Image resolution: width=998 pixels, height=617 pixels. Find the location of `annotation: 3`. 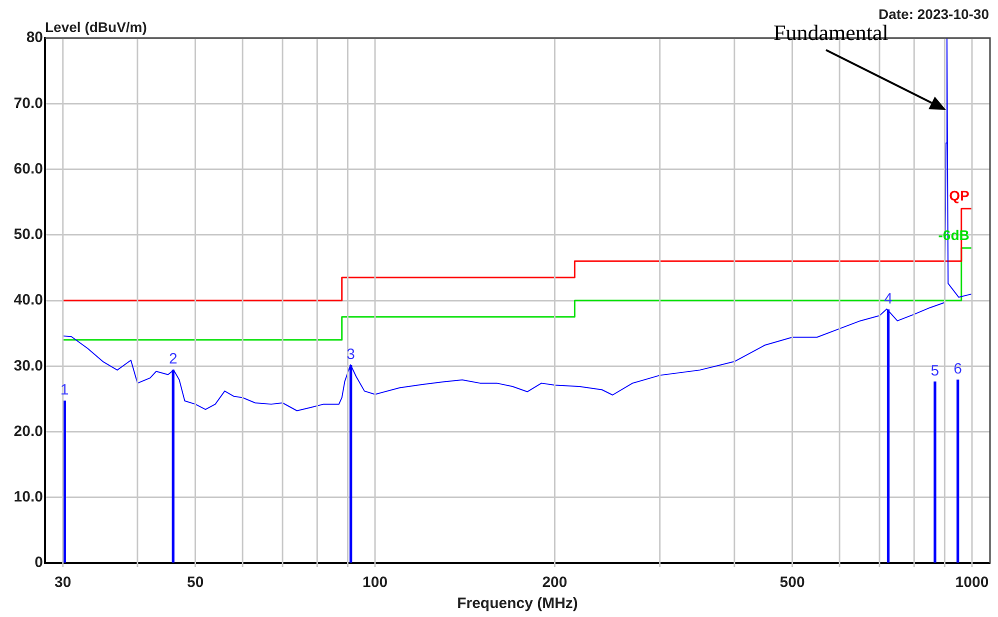

annotation: 3 is located at coordinates (351, 355).